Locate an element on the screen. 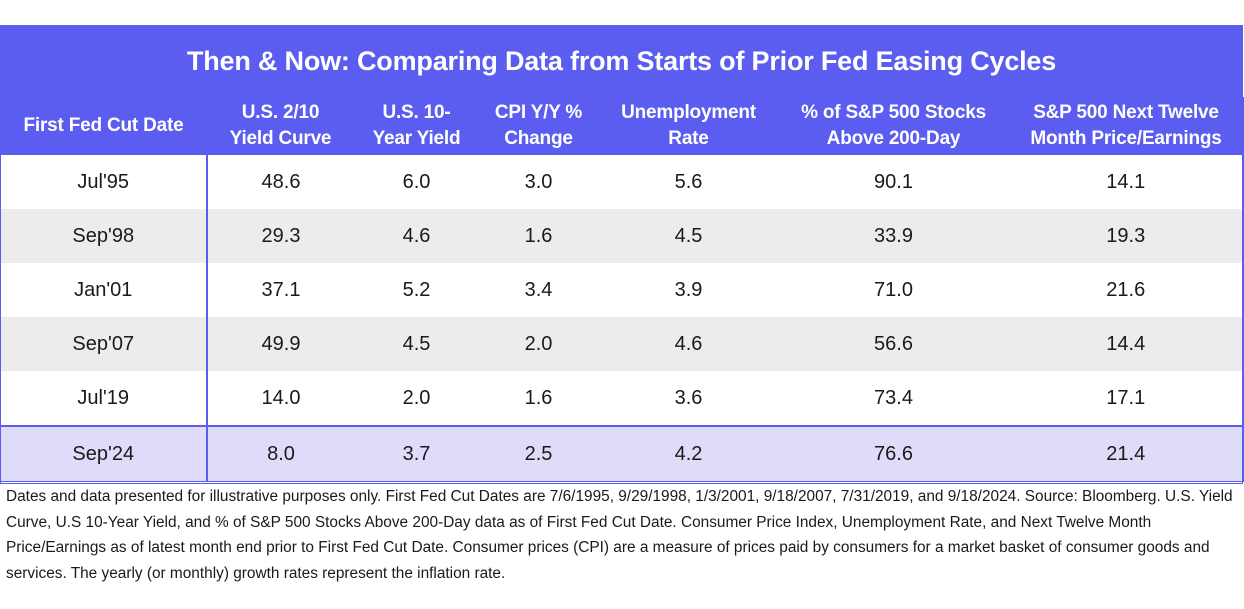 This screenshot has height=609, width=1244. data-cell: 3.9 is located at coordinates (688, 290).